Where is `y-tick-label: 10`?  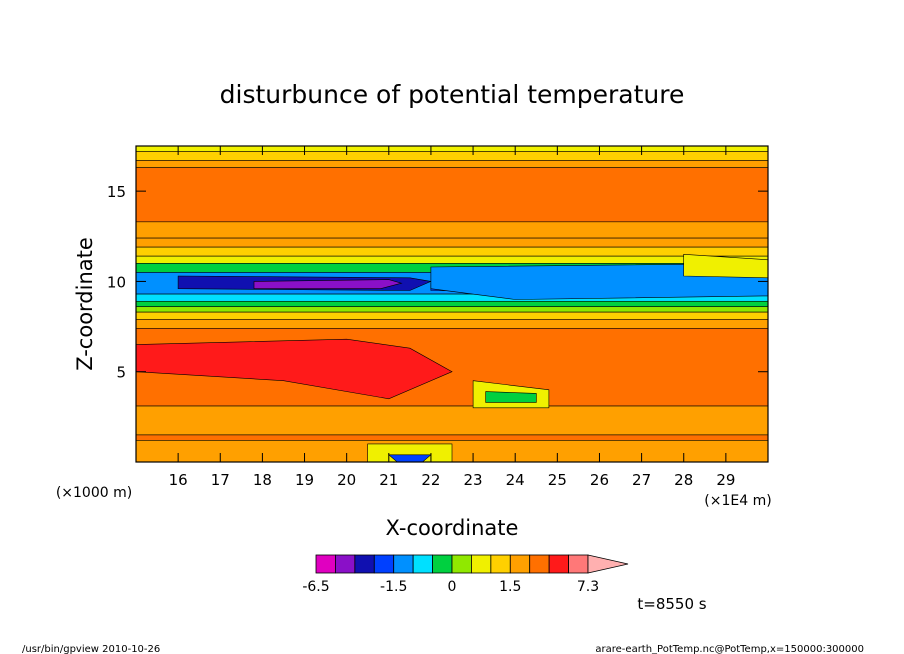 y-tick-label: 10 is located at coordinates (116, 282).